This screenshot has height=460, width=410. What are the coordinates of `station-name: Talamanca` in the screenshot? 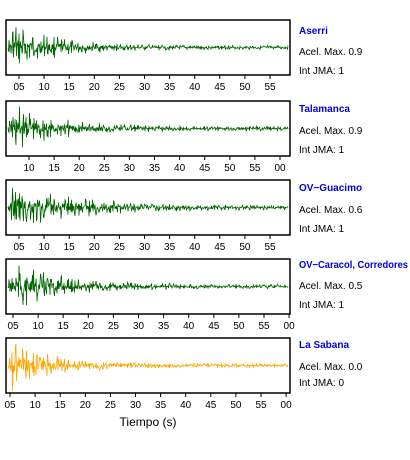 It's located at (324, 109).